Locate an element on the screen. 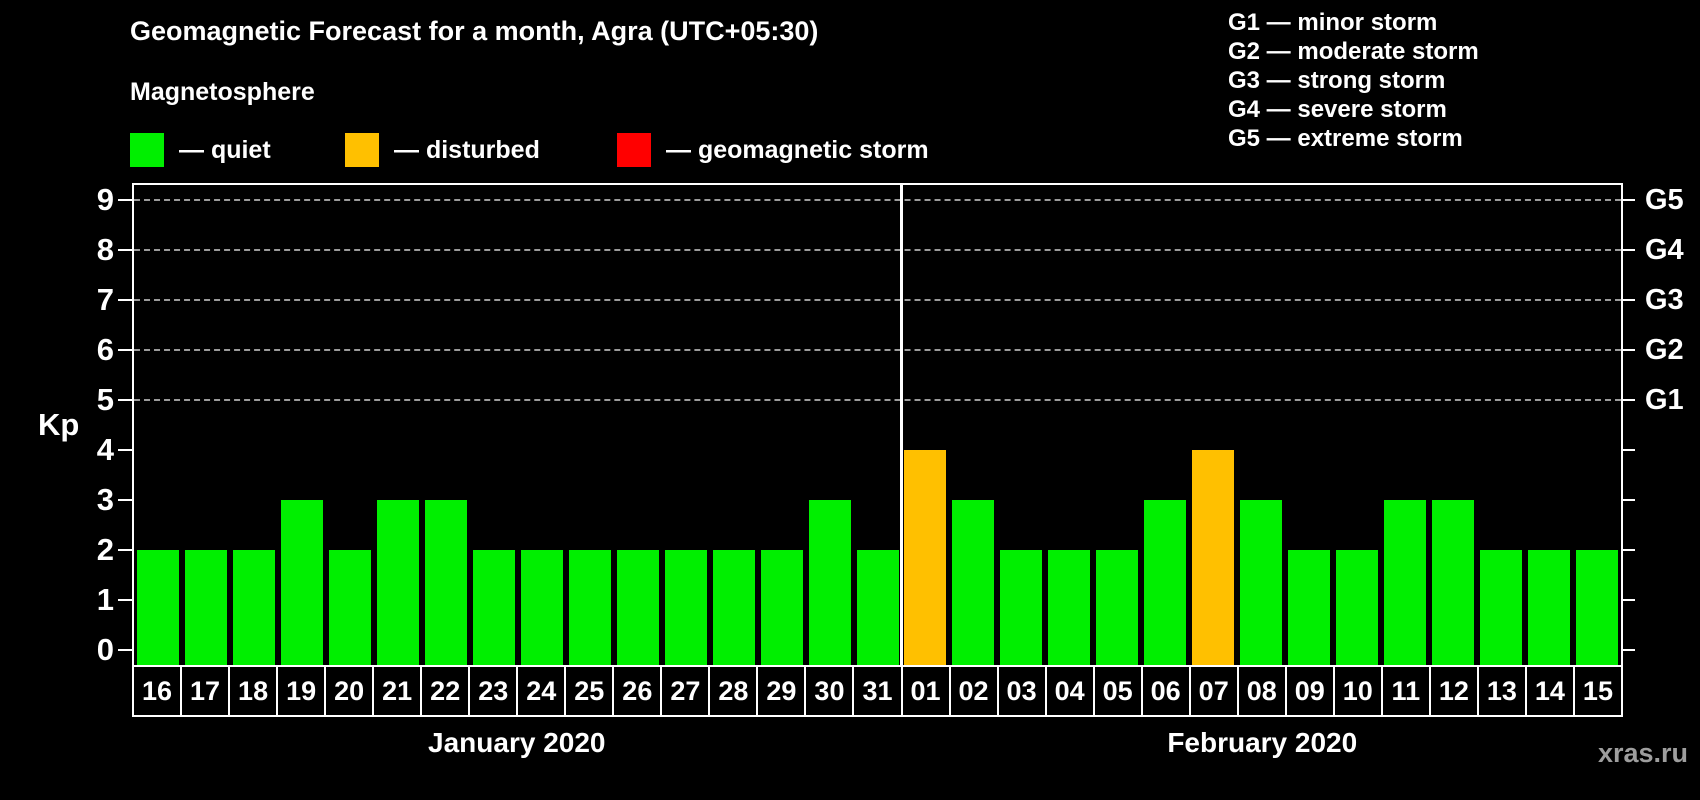 This screenshot has height=800, width=1700. gridline-kp9 is located at coordinates (877, 200).